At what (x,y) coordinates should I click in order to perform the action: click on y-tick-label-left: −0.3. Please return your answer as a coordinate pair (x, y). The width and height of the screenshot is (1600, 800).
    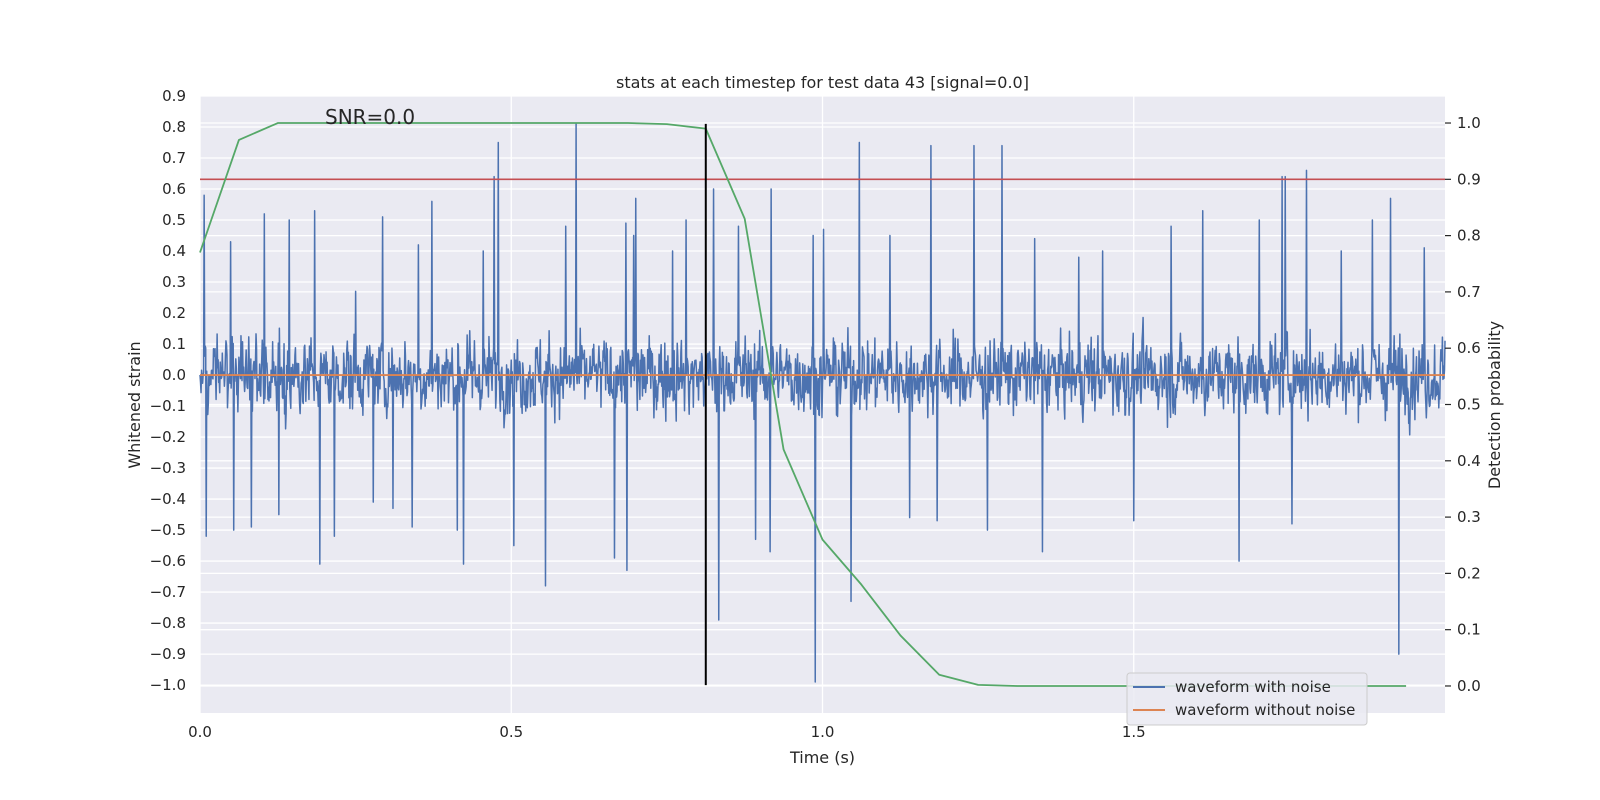
    Looking at the image, I should click on (168, 468).